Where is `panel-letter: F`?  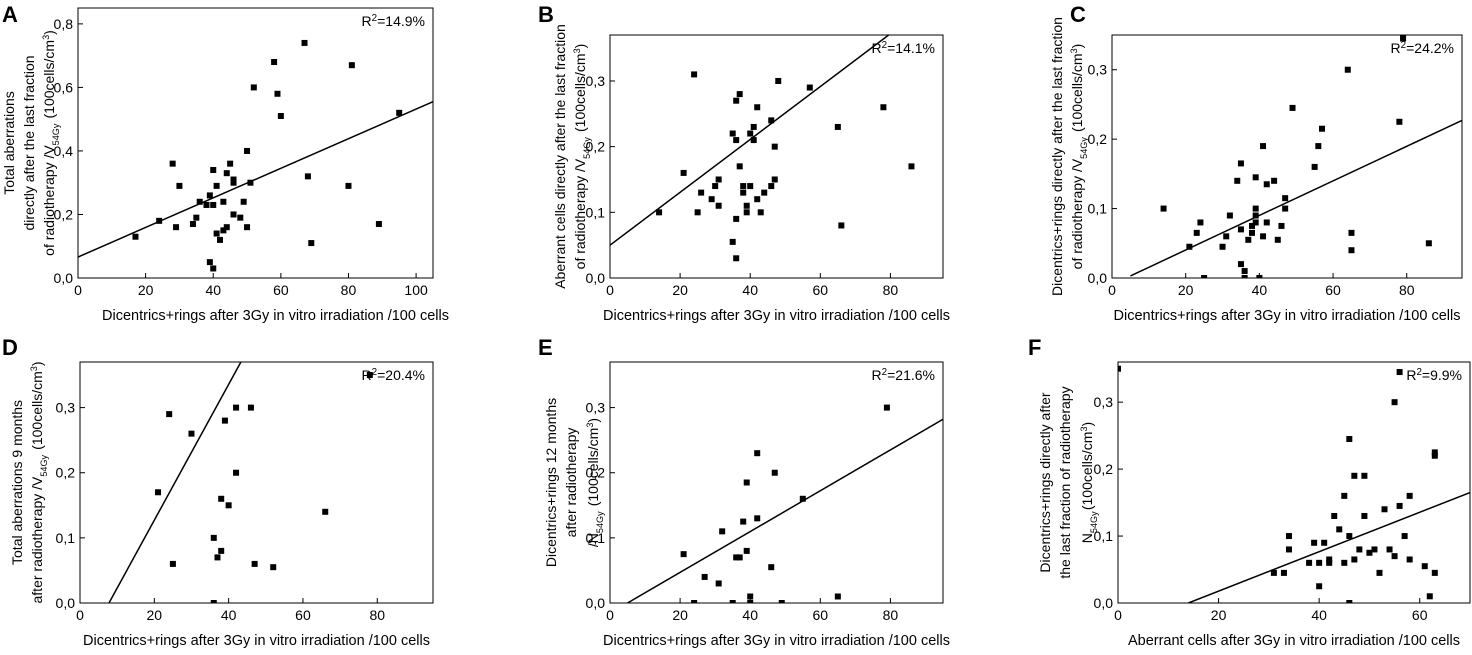 panel-letter: F is located at coordinates (1034, 347).